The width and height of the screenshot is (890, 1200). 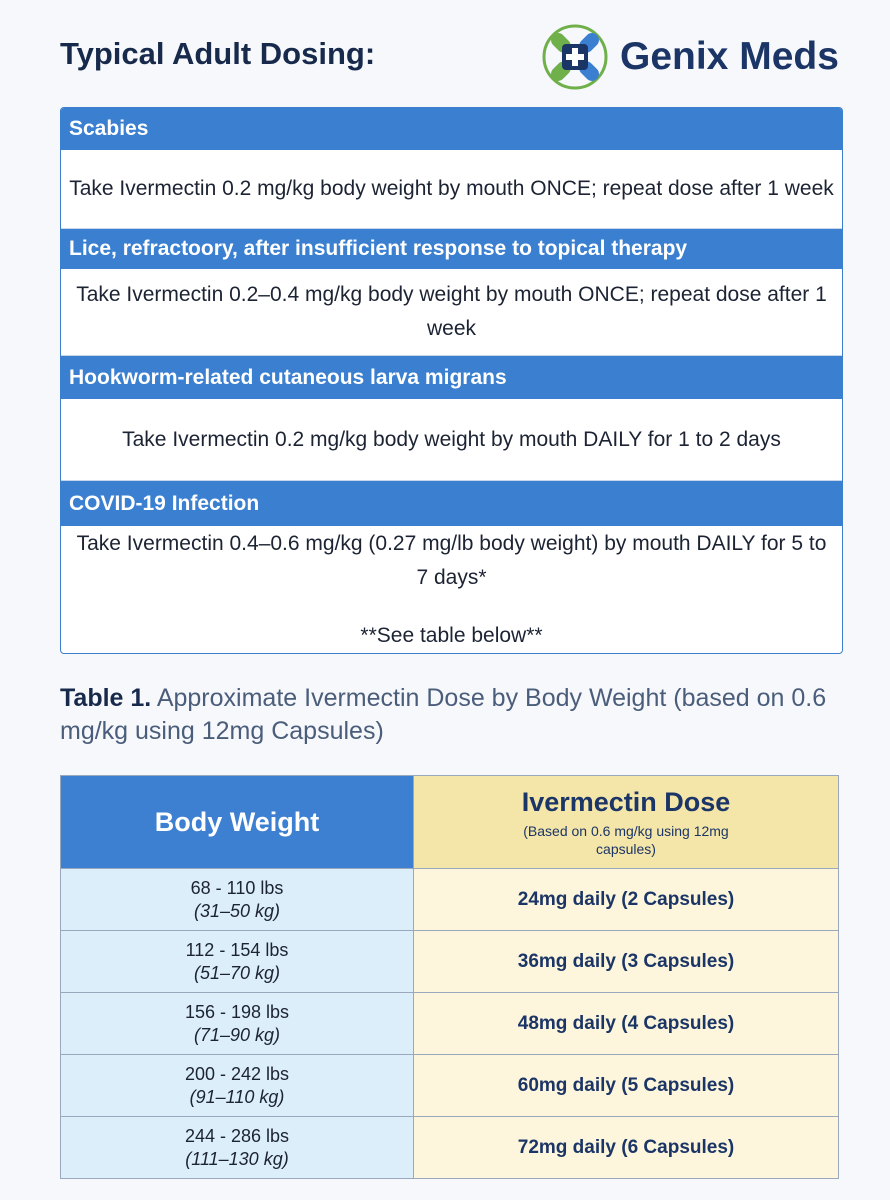 I want to click on weight-cell: 68 - 110 lbs (31–50 kg), so click(x=237, y=899).